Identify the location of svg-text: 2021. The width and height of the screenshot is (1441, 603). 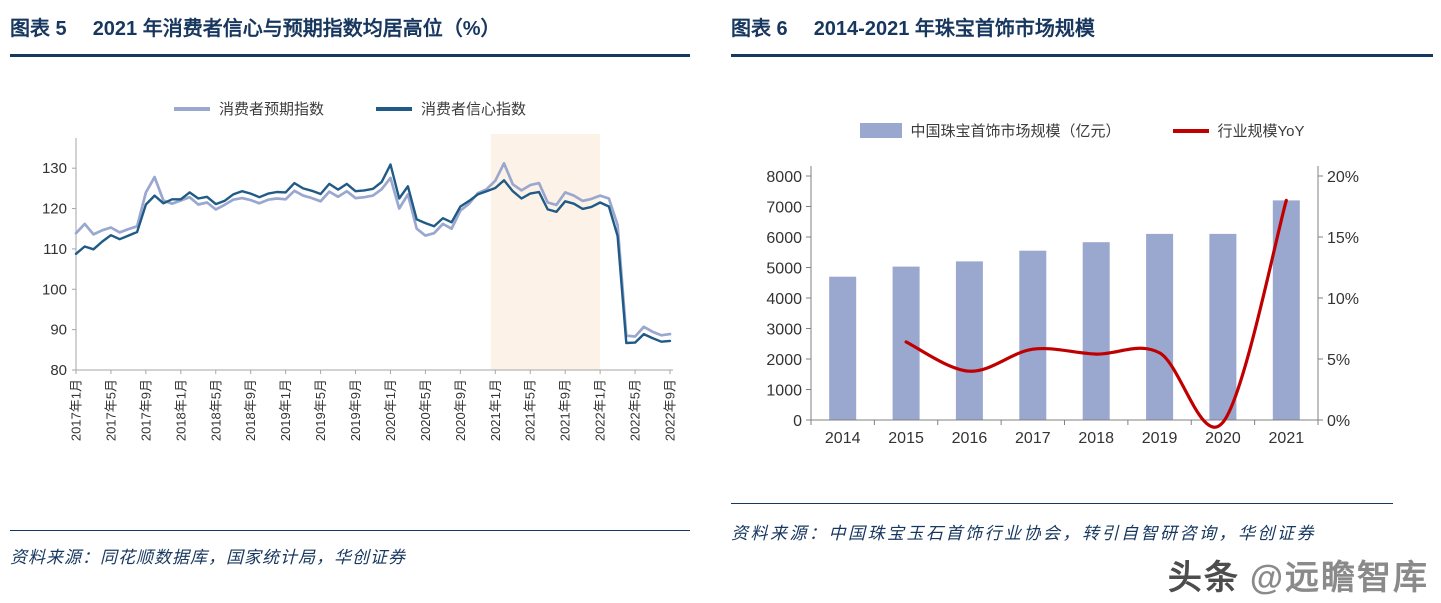
(1287, 438).